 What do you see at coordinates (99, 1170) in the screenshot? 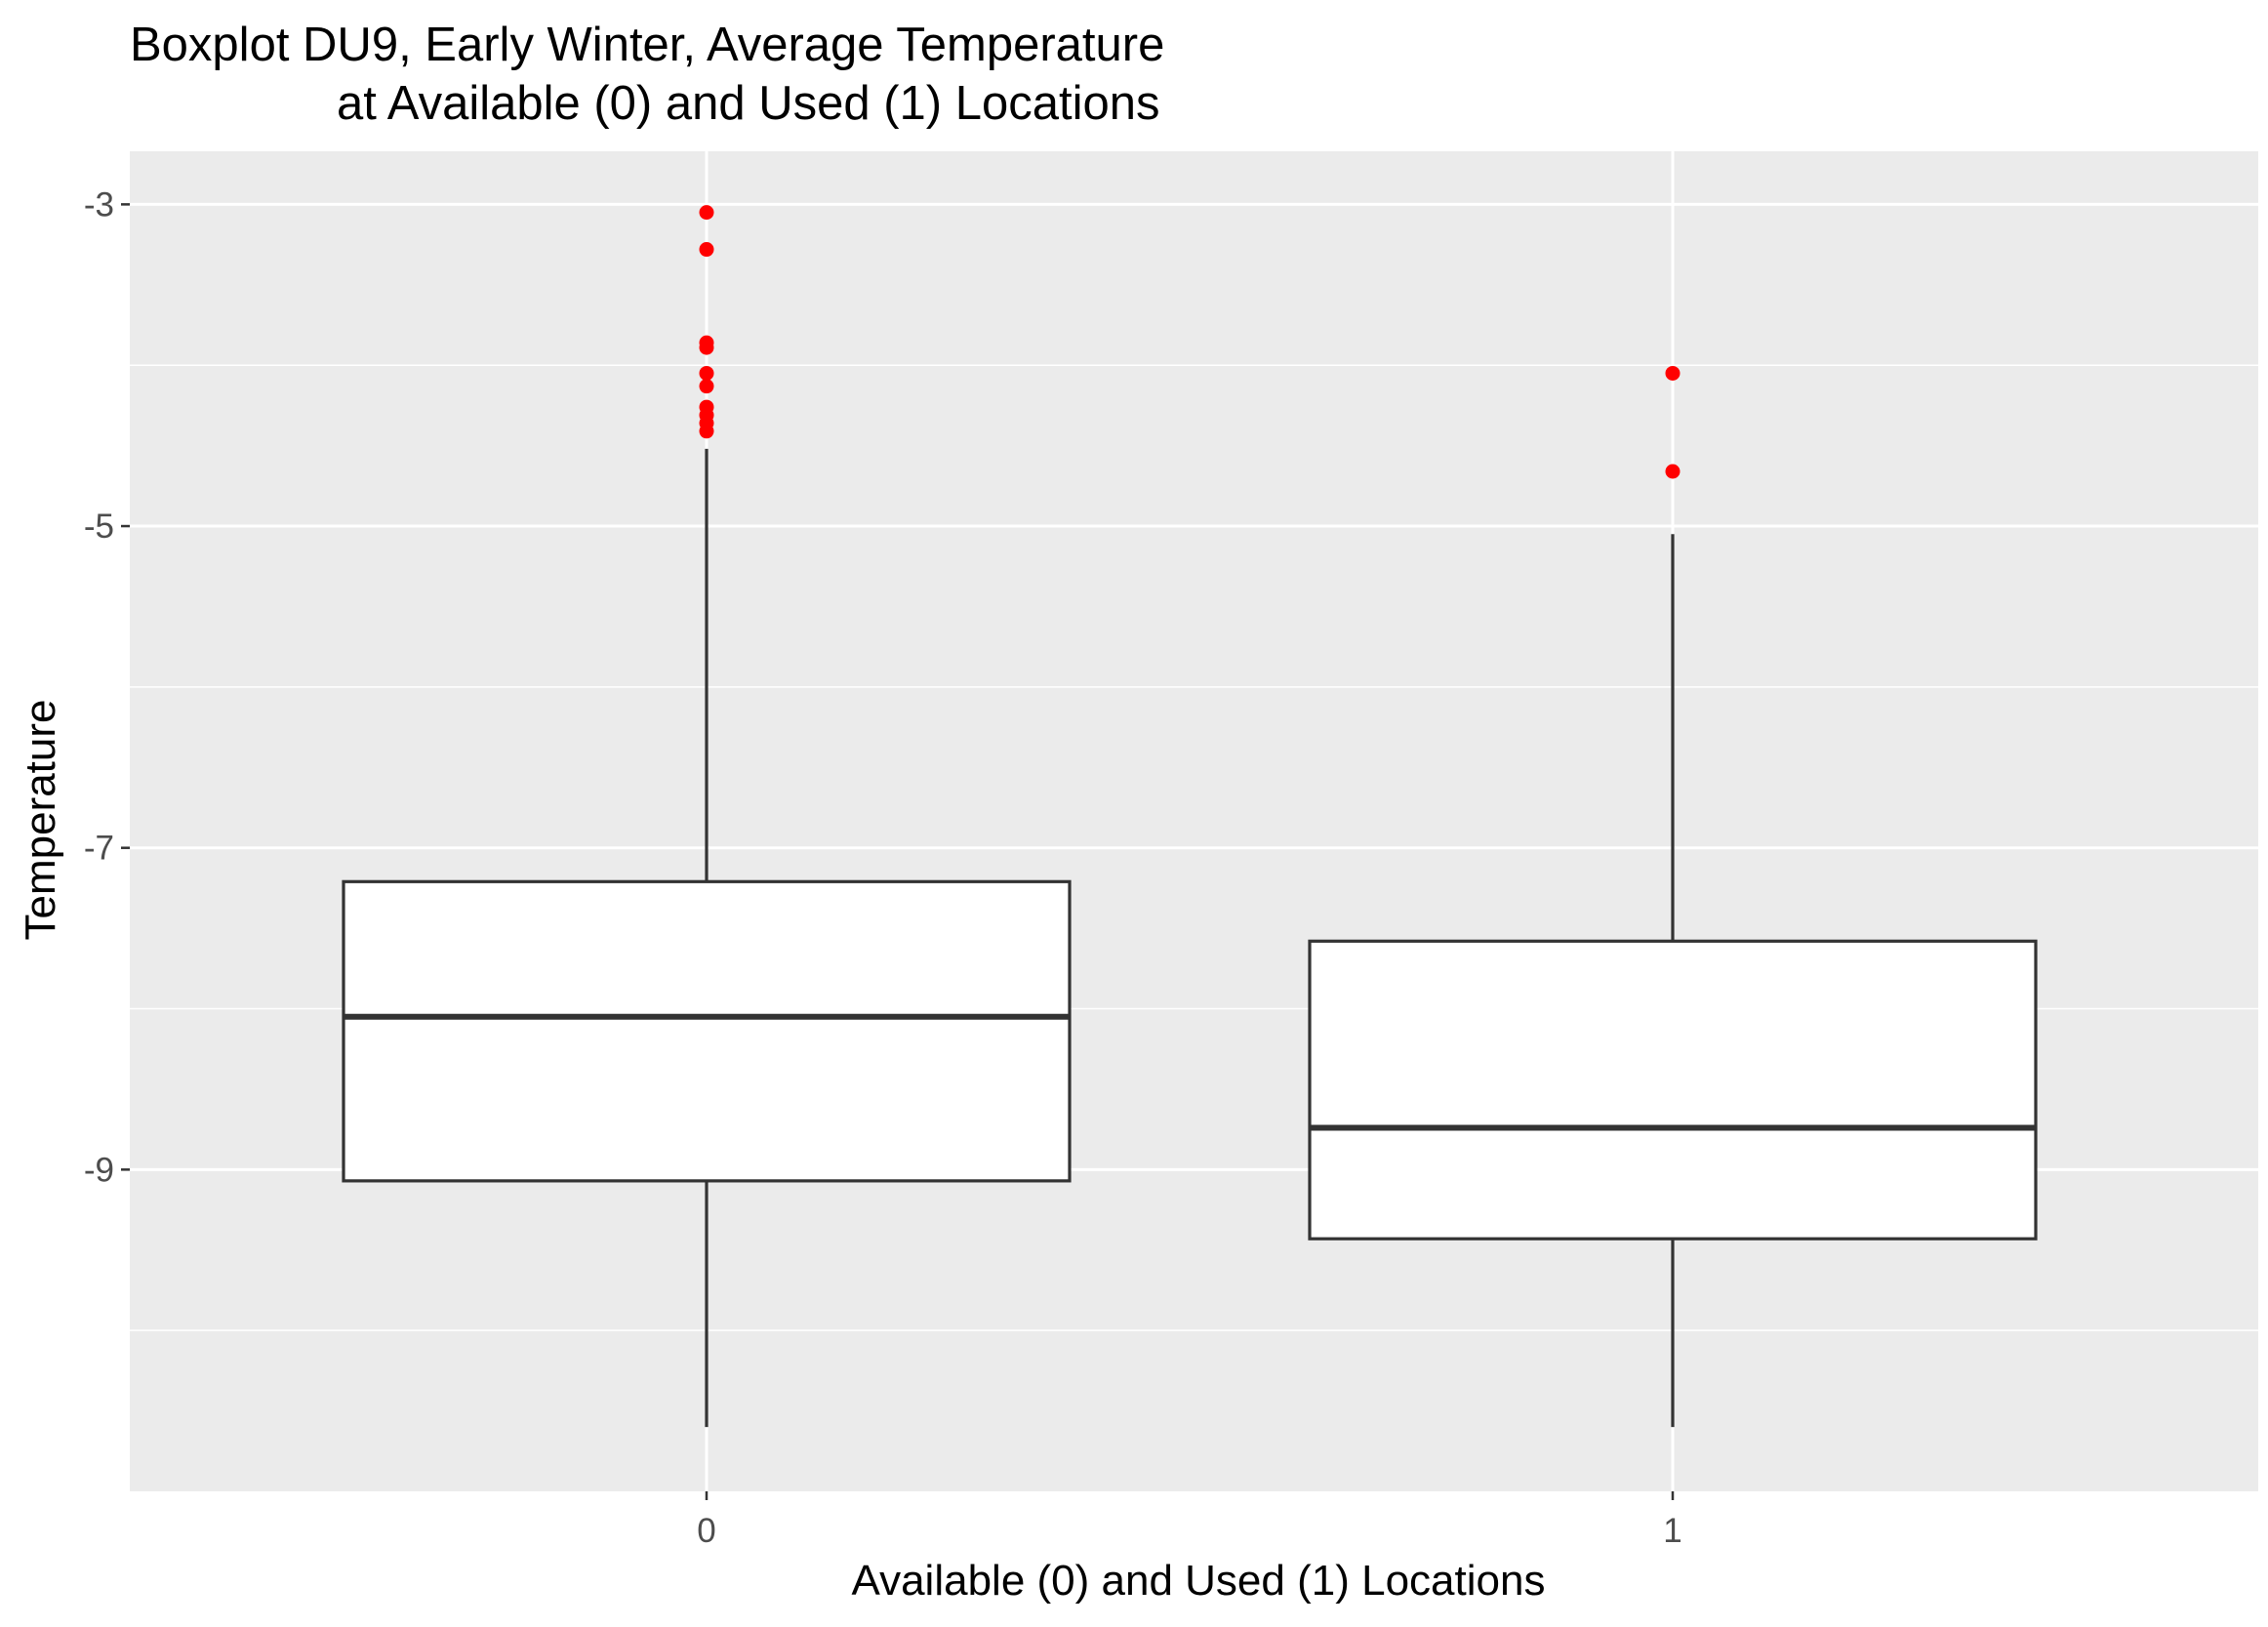
I see `y-tick-label: -9` at bounding box center [99, 1170].